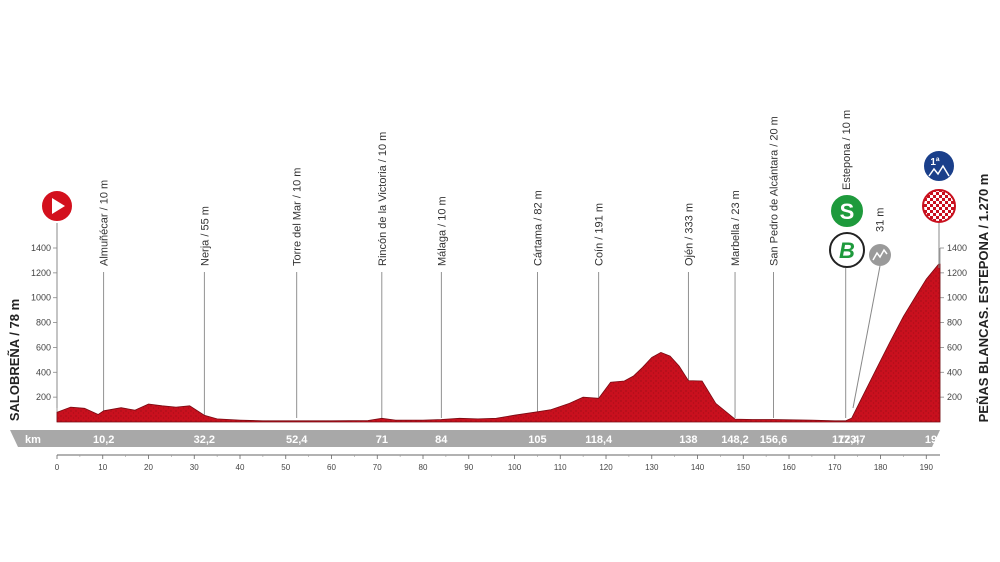 This screenshot has height=562, width=1000. What do you see at coordinates (383, 199) in the screenshot?
I see `waypoint-label: Rincón de la Victoria / 10 m` at bounding box center [383, 199].